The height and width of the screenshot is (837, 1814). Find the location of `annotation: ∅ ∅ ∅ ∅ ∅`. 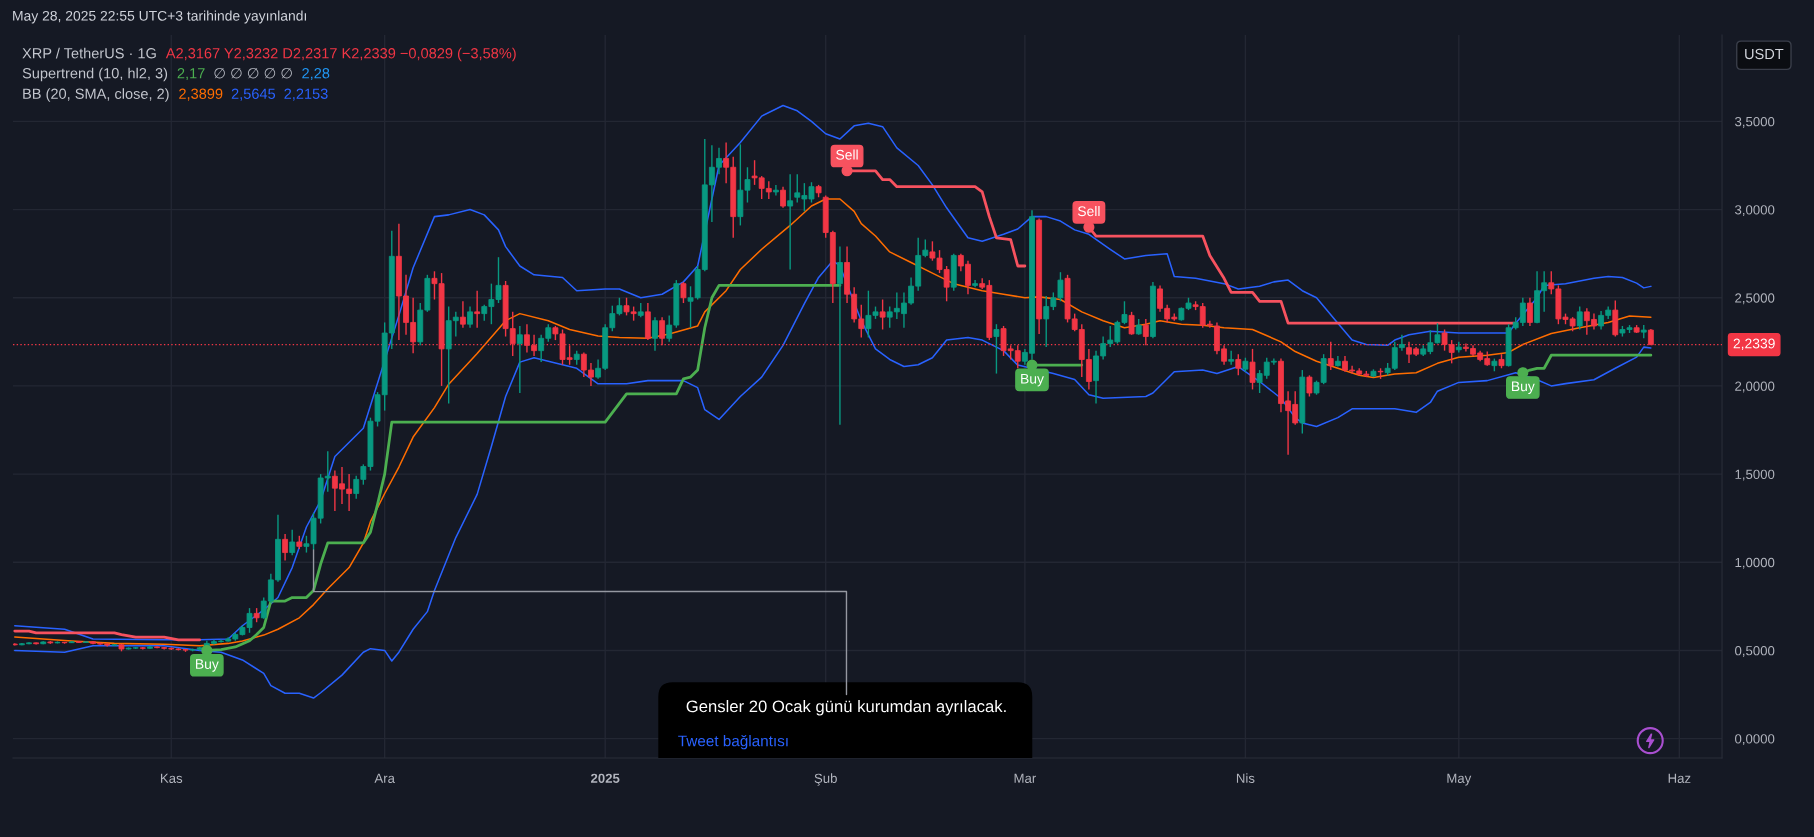

annotation: ∅ ∅ ∅ ∅ ∅ is located at coordinates (253, 73).